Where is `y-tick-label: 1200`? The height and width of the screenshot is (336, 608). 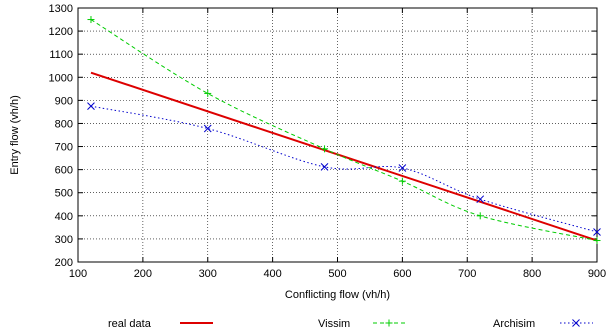 y-tick-label: 1200 is located at coordinates (61, 32).